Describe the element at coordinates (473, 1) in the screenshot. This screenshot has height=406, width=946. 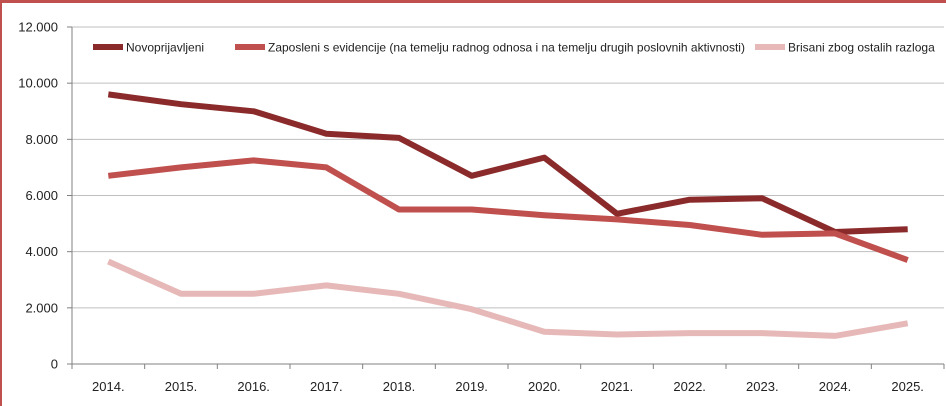
I see `top-border` at that location.